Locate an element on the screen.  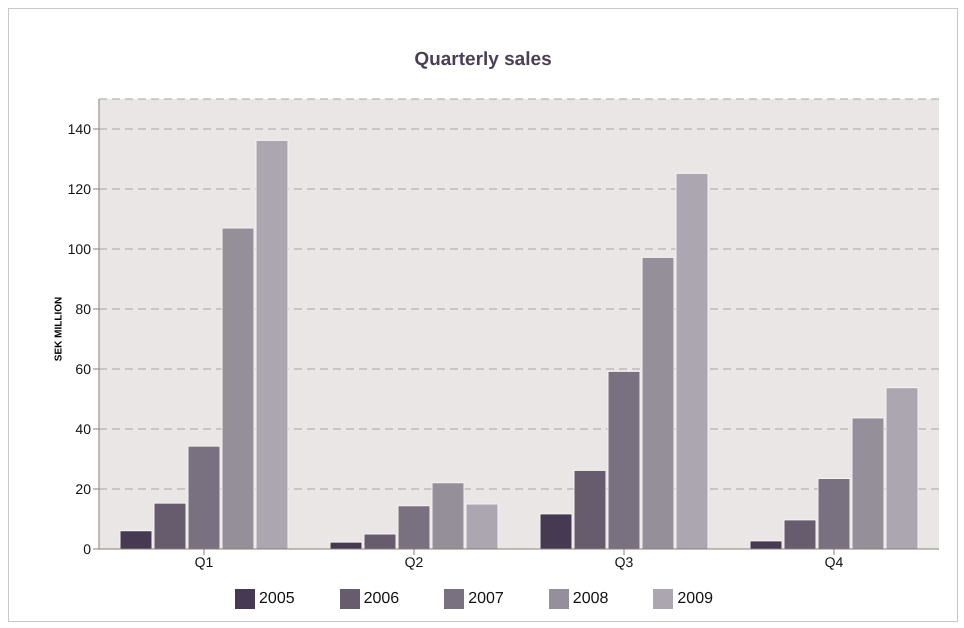
y-tick-label: 40 is located at coordinates (83, 428).